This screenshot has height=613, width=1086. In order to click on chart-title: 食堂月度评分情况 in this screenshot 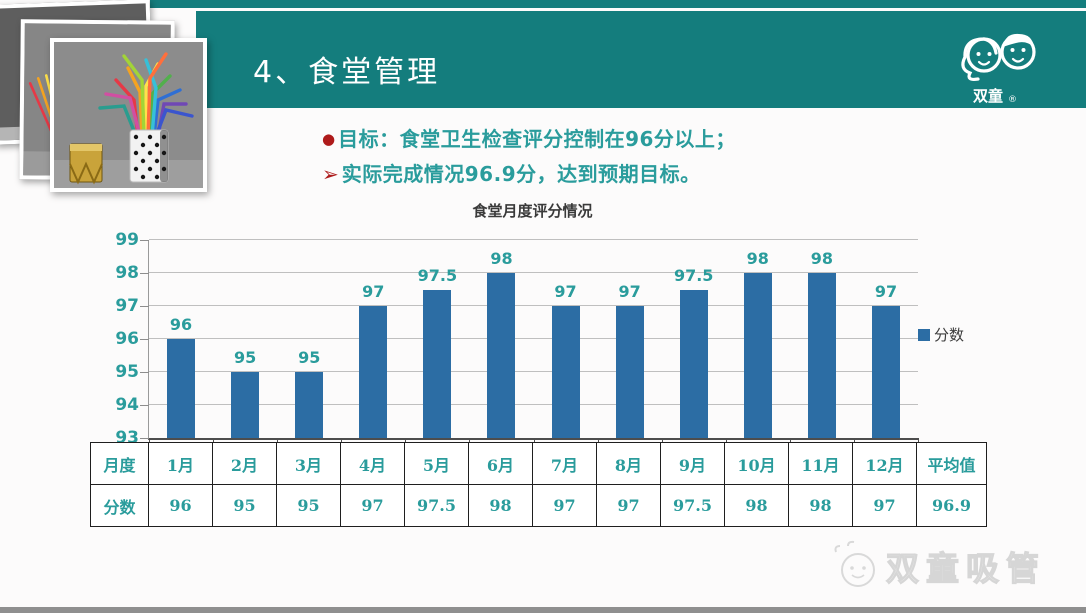, I will do `click(532, 211)`.